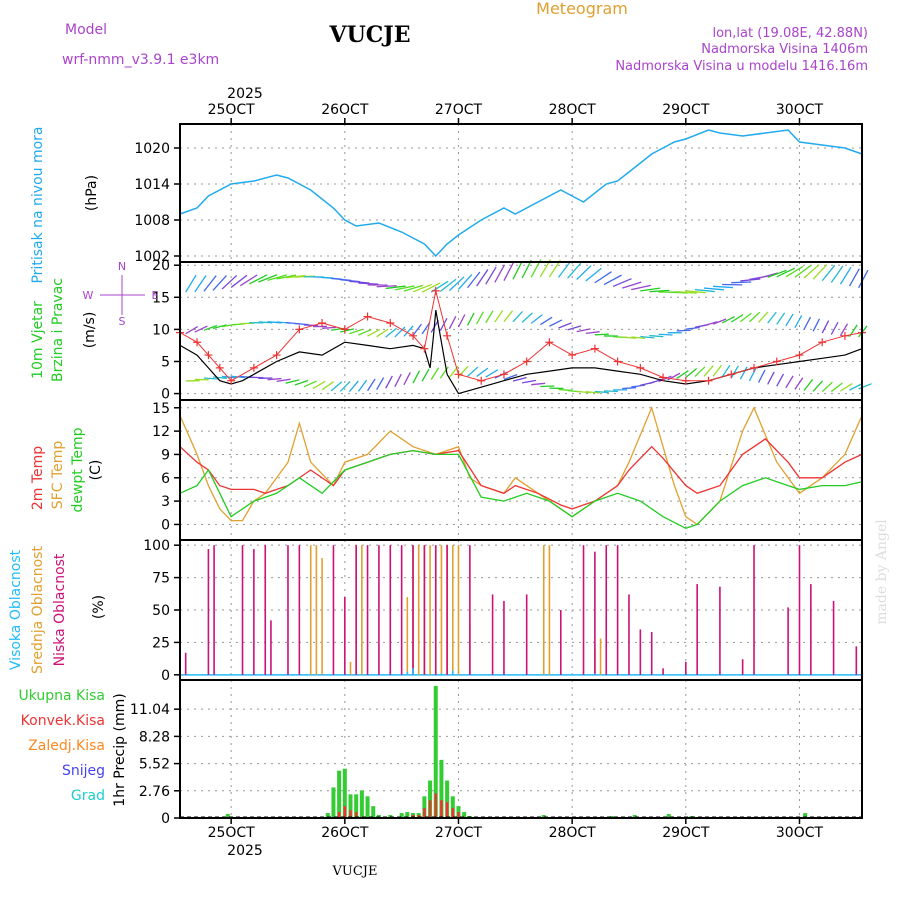  I want to click on dewpoint-line, so click(521, 489).